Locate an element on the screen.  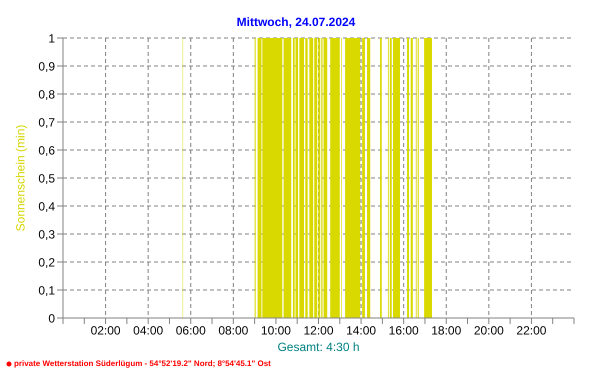
y-tick-label: 0,4 is located at coordinates (47, 206).